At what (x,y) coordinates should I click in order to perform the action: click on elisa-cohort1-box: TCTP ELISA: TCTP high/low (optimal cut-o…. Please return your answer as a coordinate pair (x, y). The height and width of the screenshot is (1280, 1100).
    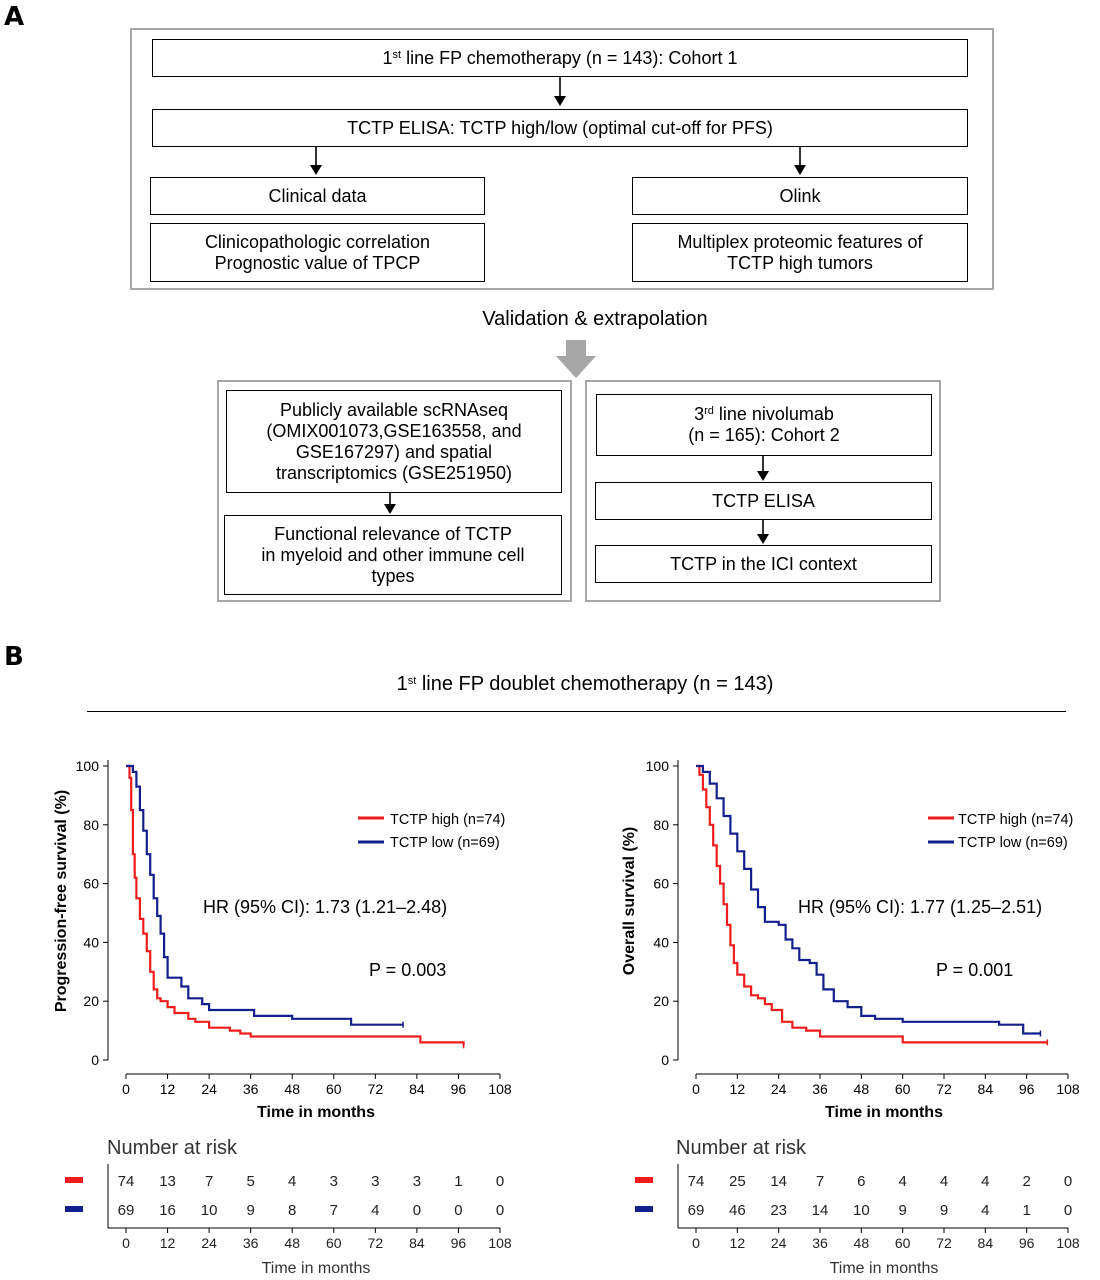
    Looking at the image, I should click on (560, 128).